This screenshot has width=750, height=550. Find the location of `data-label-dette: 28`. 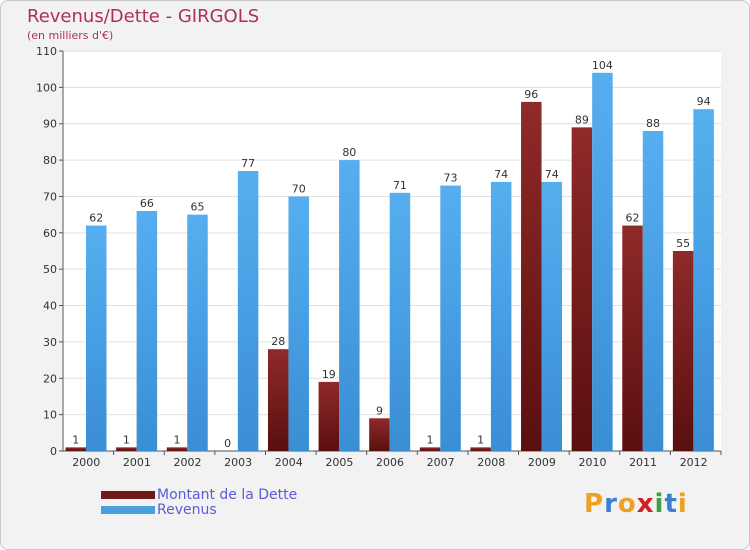

data-label-dette: 28 is located at coordinates (278, 341).